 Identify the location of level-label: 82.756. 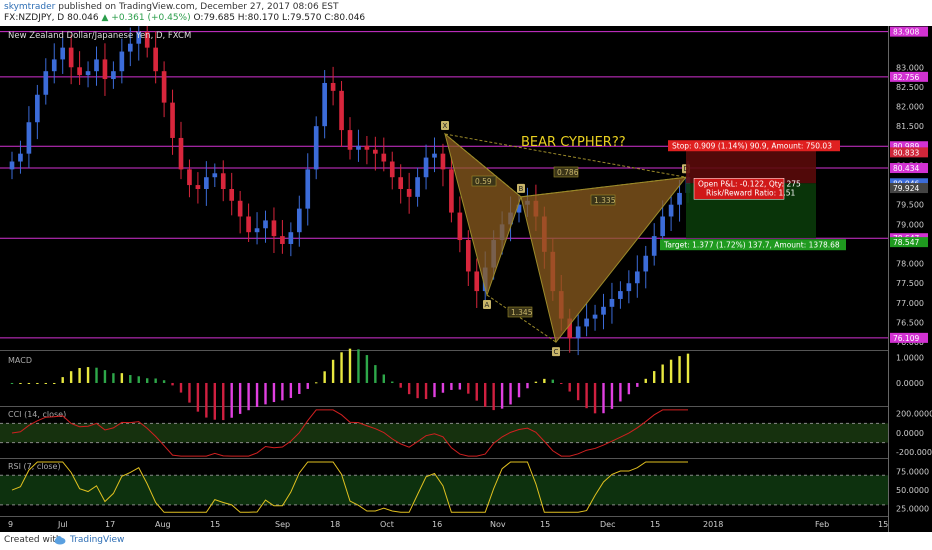
(906, 77).